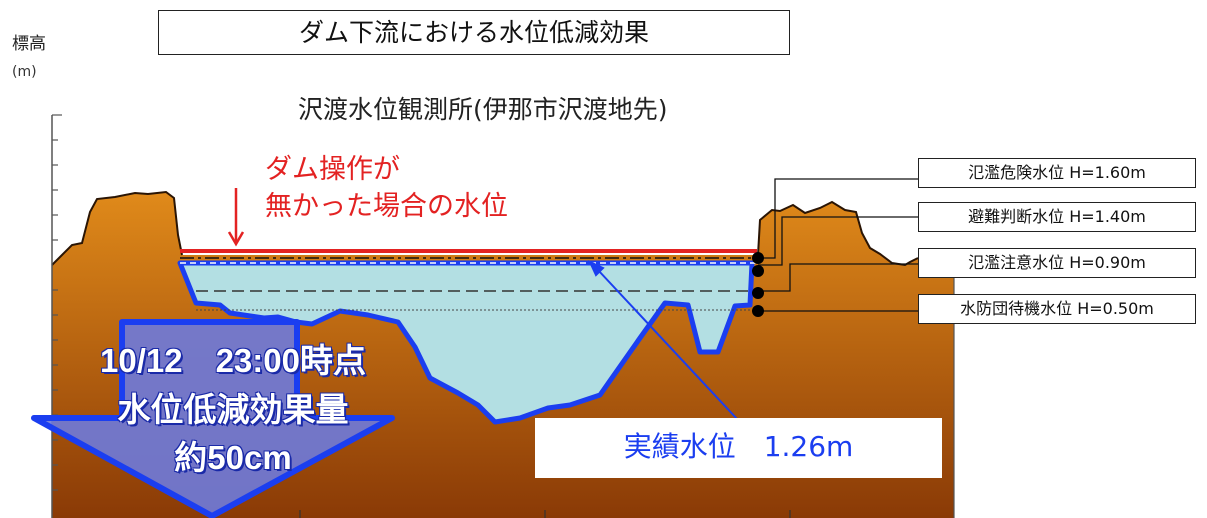 This screenshot has width=1207, height=518. I want to click on water-body, so click(466, 342).